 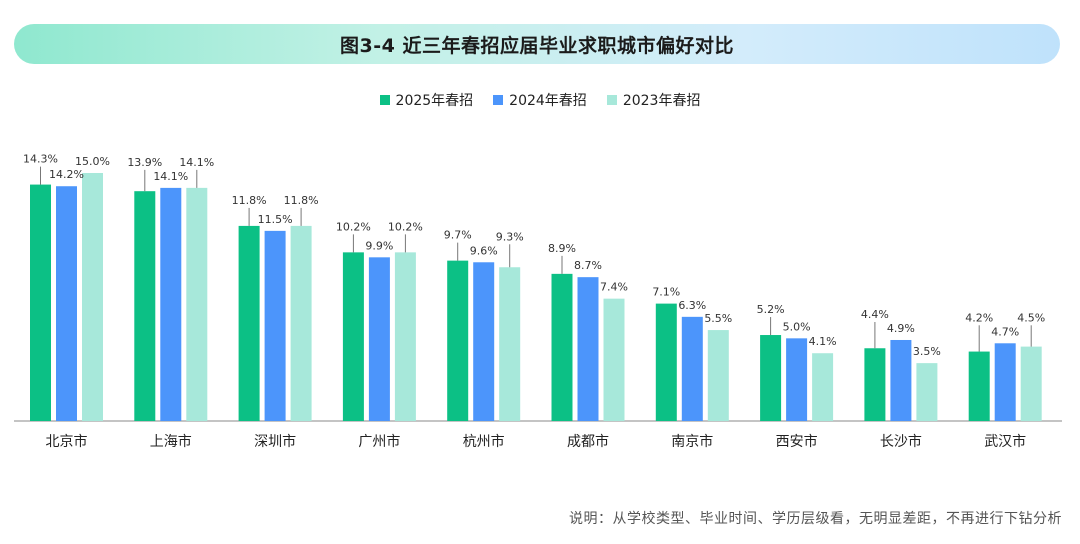 I want to click on data-label-2025: 10.2%, so click(x=353, y=226).